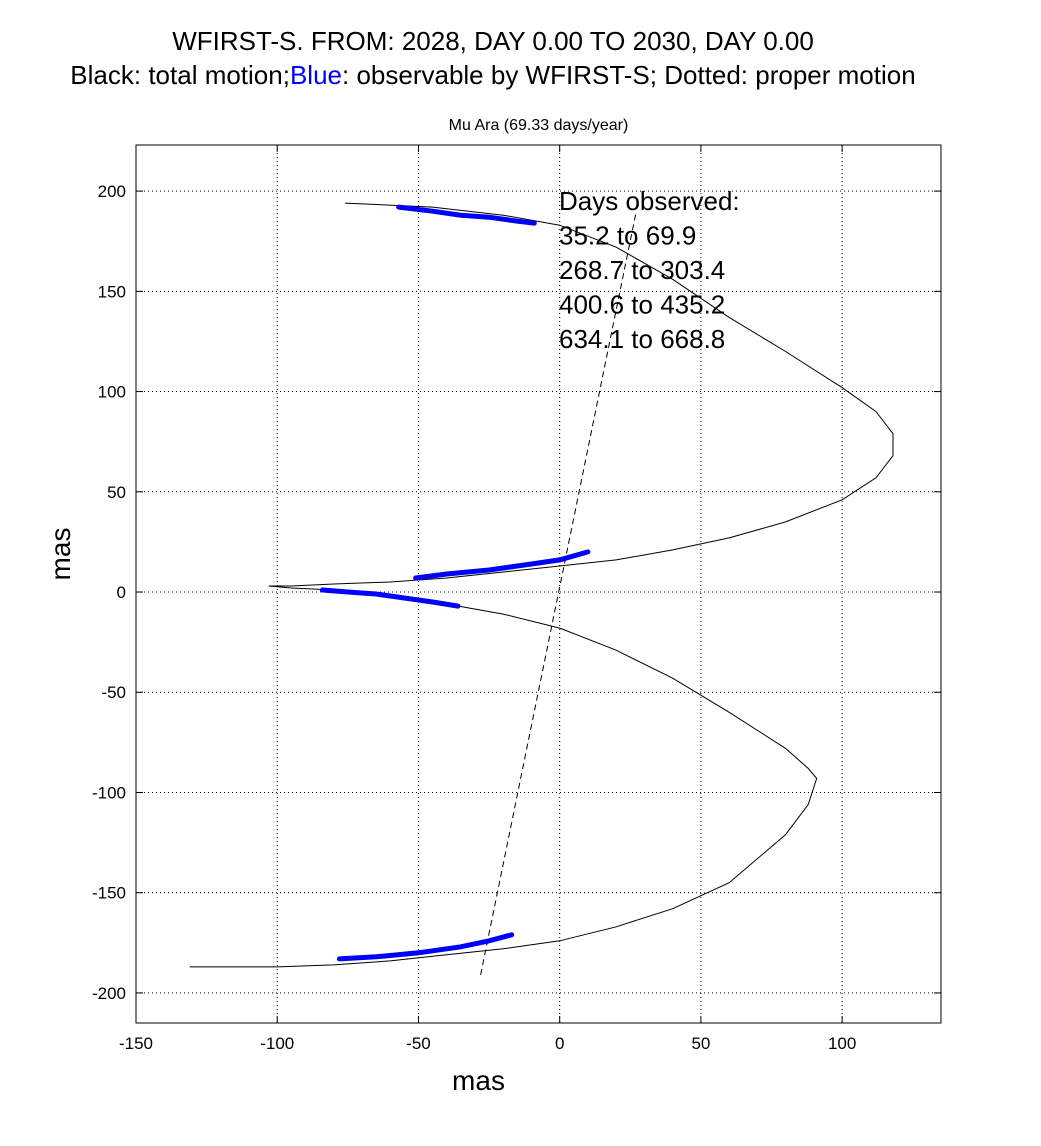  I want to click on x-tick-label: -50, so click(418, 1043).